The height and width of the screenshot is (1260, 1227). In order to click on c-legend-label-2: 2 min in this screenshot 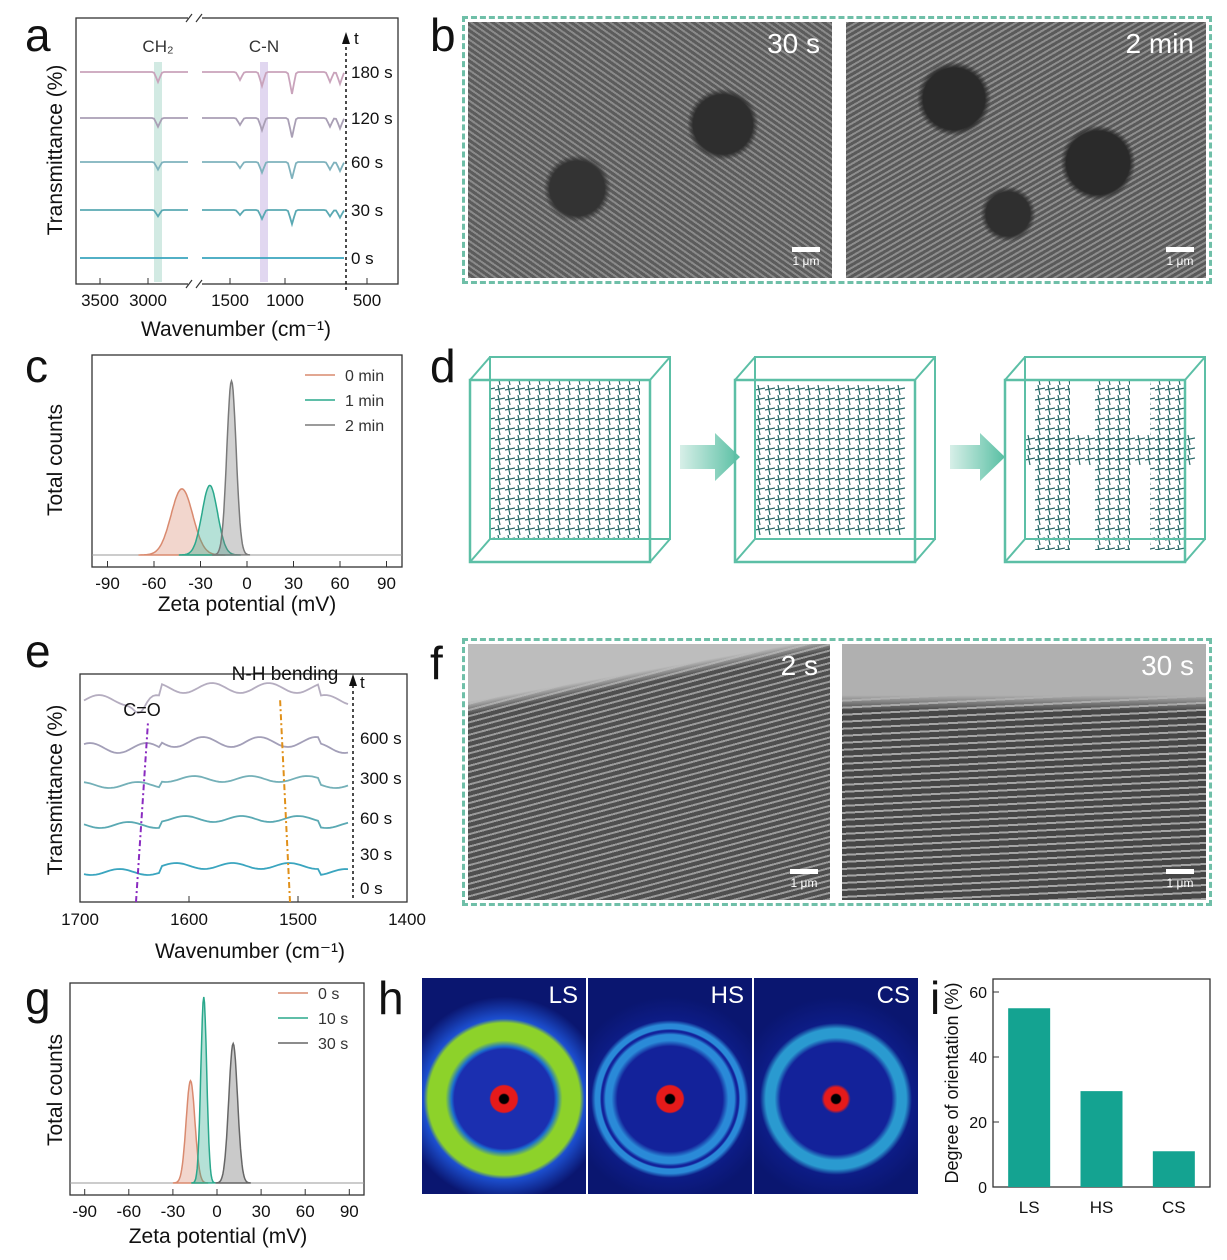, I will do `click(364, 426)`.